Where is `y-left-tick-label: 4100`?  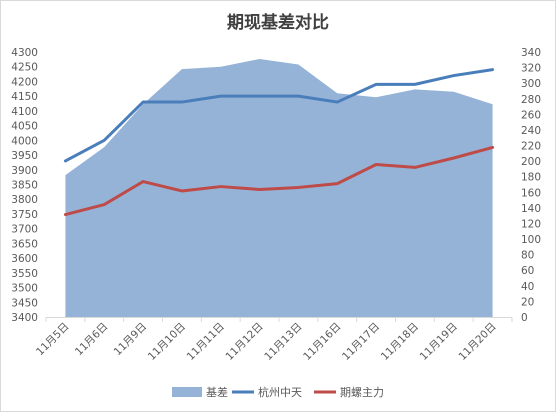 y-left-tick-label: 4100 is located at coordinates (24, 112).